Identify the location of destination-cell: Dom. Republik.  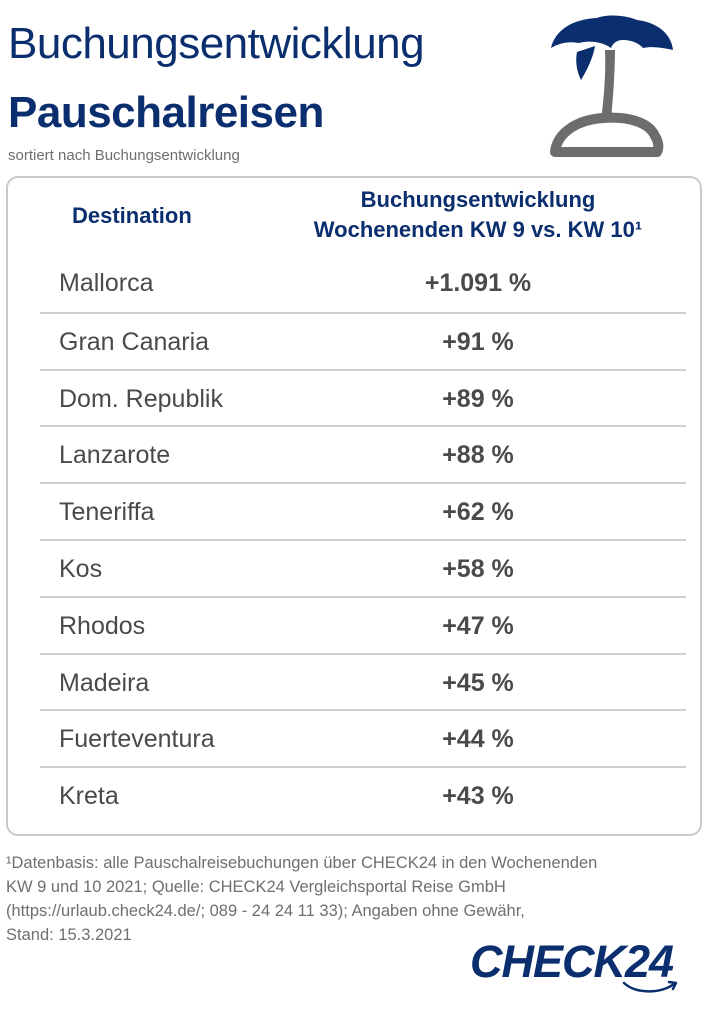
(141, 398).